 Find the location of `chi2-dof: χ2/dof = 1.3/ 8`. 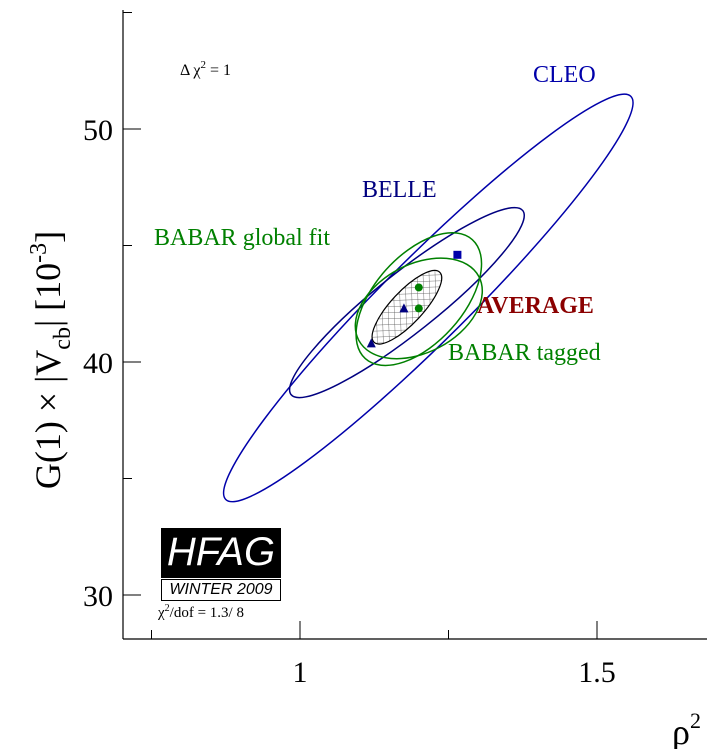

chi2-dof: χ2/dof = 1.3/ 8 is located at coordinates (201, 612).